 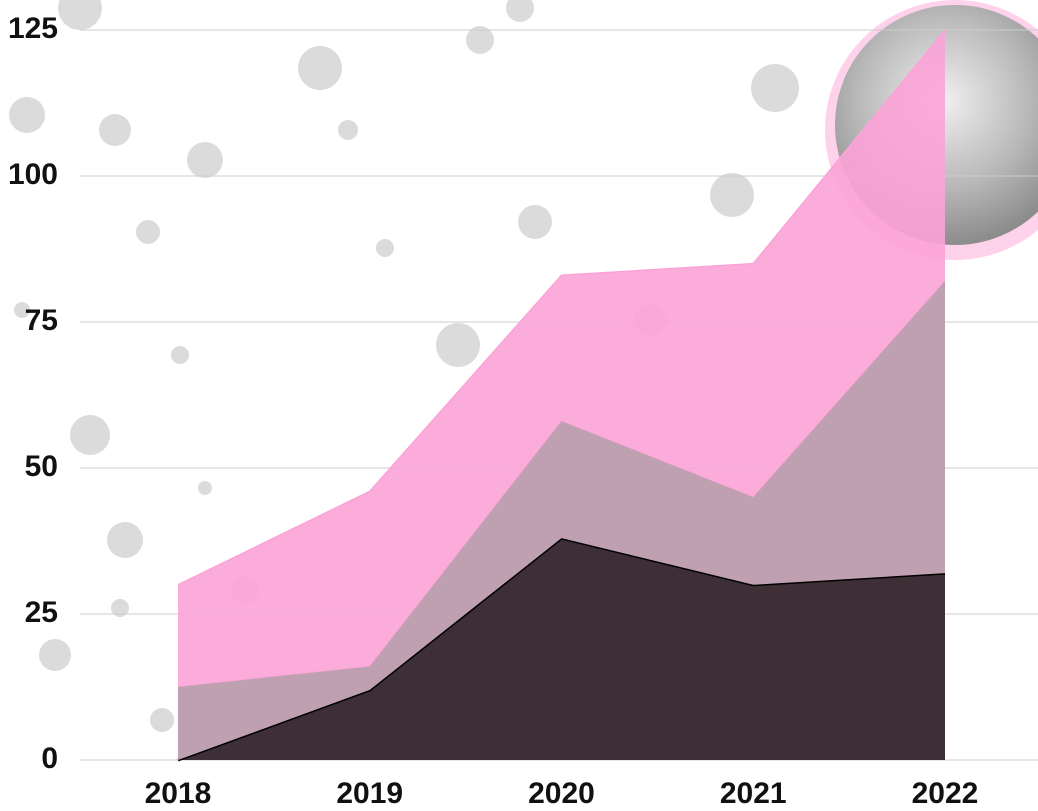 What do you see at coordinates (753, 793) in the screenshot?
I see `x-tick-label: 2021` at bounding box center [753, 793].